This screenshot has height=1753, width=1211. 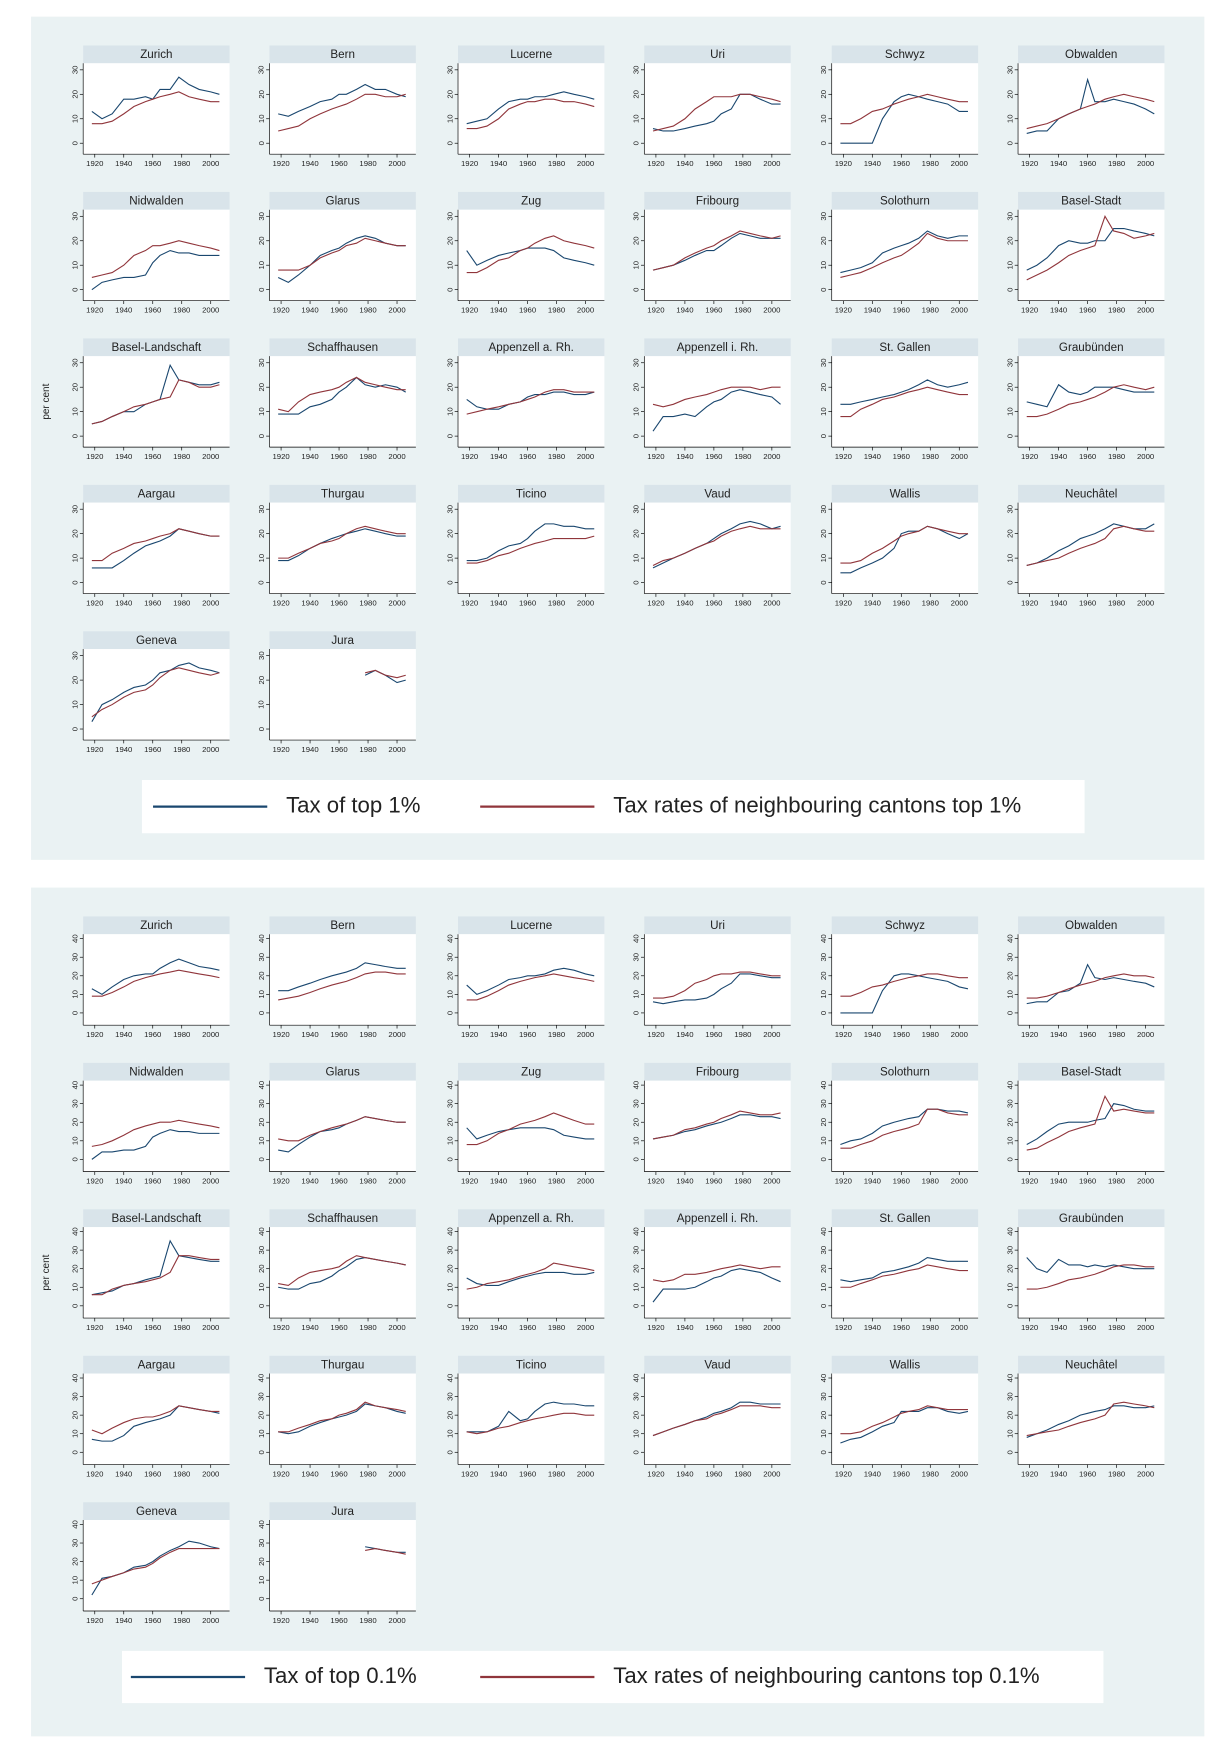 What do you see at coordinates (717, 1364) in the screenshot?
I see `panel-title: Vaud` at bounding box center [717, 1364].